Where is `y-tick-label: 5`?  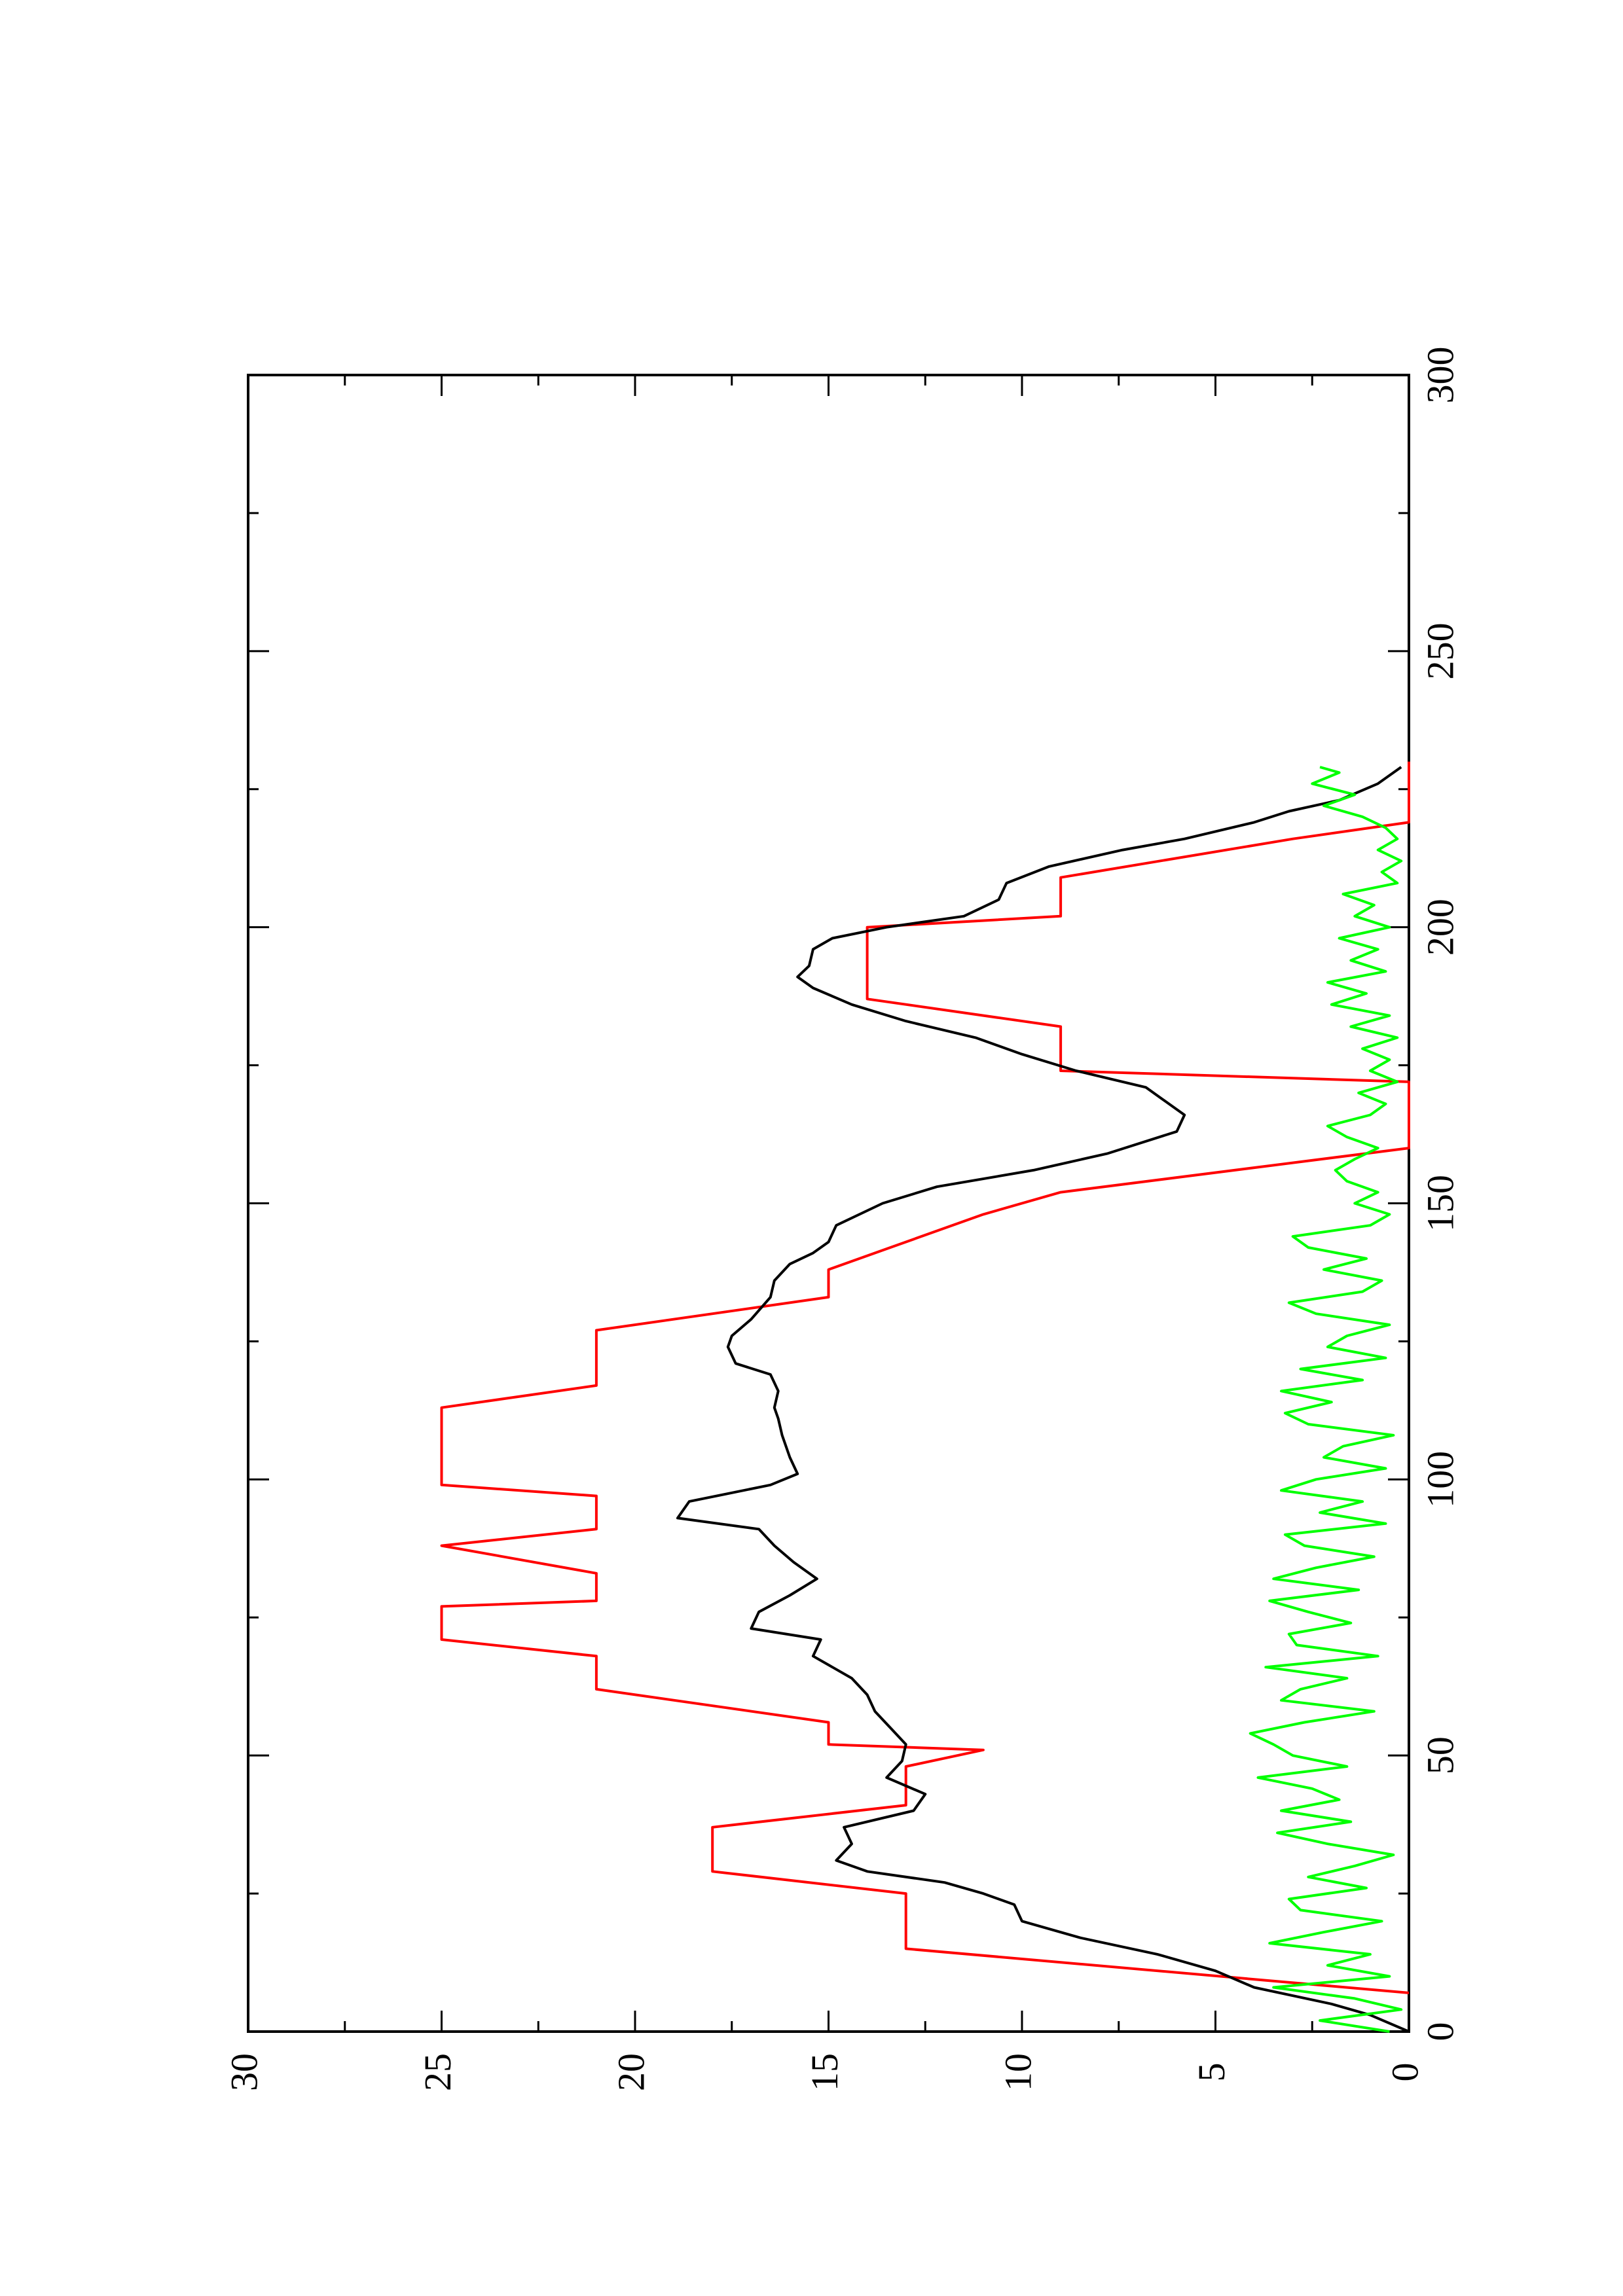
y-tick-label: 5 is located at coordinates (1211, 2072).